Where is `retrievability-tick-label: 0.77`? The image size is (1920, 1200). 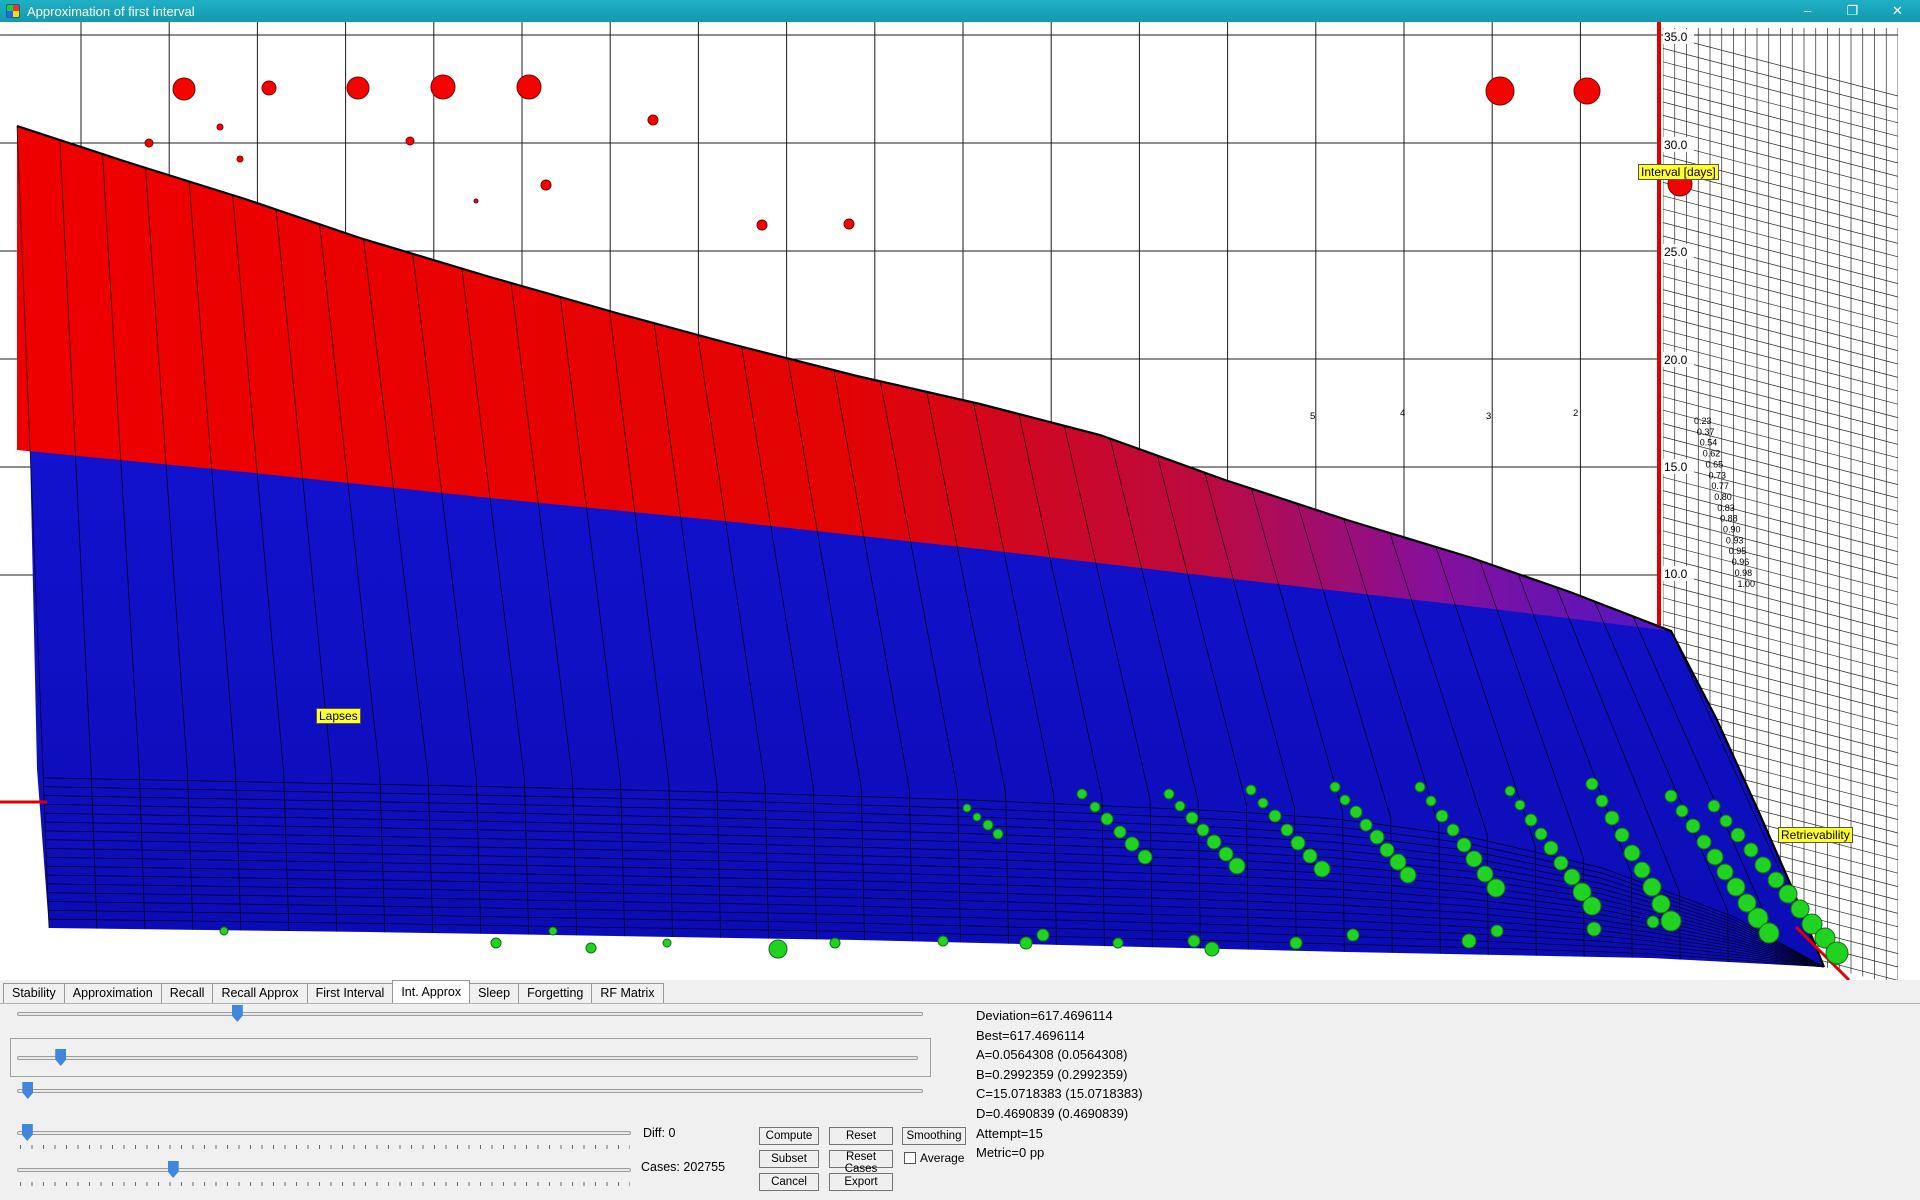
retrievability-tick-label: 0.77 is located at coordinates (1720, 486).